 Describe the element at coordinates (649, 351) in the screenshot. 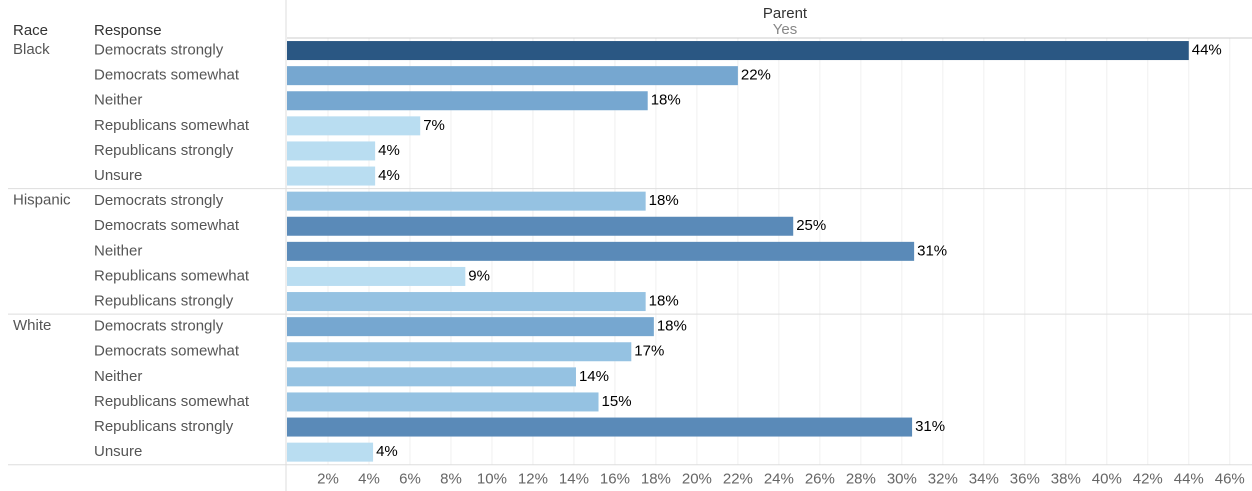

I see `value-label: 17%` at that location.